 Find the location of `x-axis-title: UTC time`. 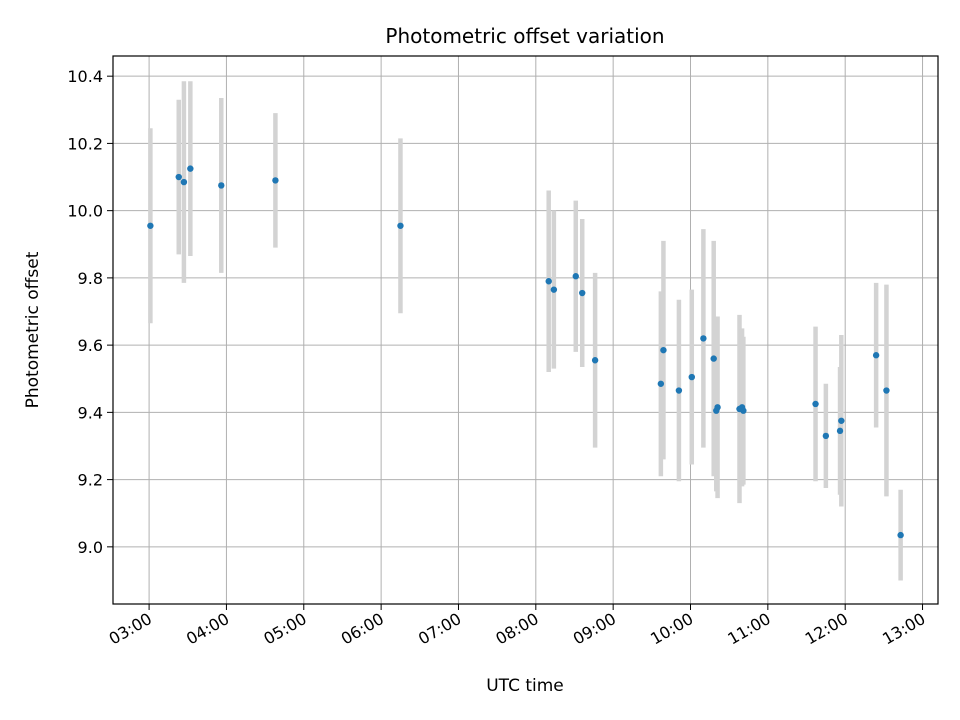

x-axis-title: UTC time is located at coordinates (525, 686).